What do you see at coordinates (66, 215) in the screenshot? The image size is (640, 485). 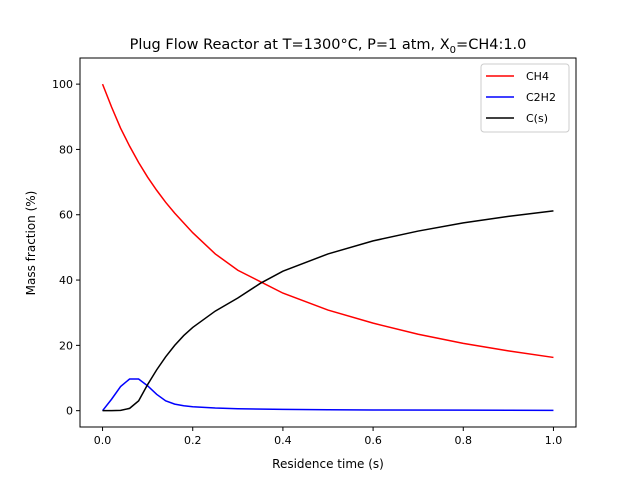 I see `y-tick-label: 60` at bounding box center [66, 215].